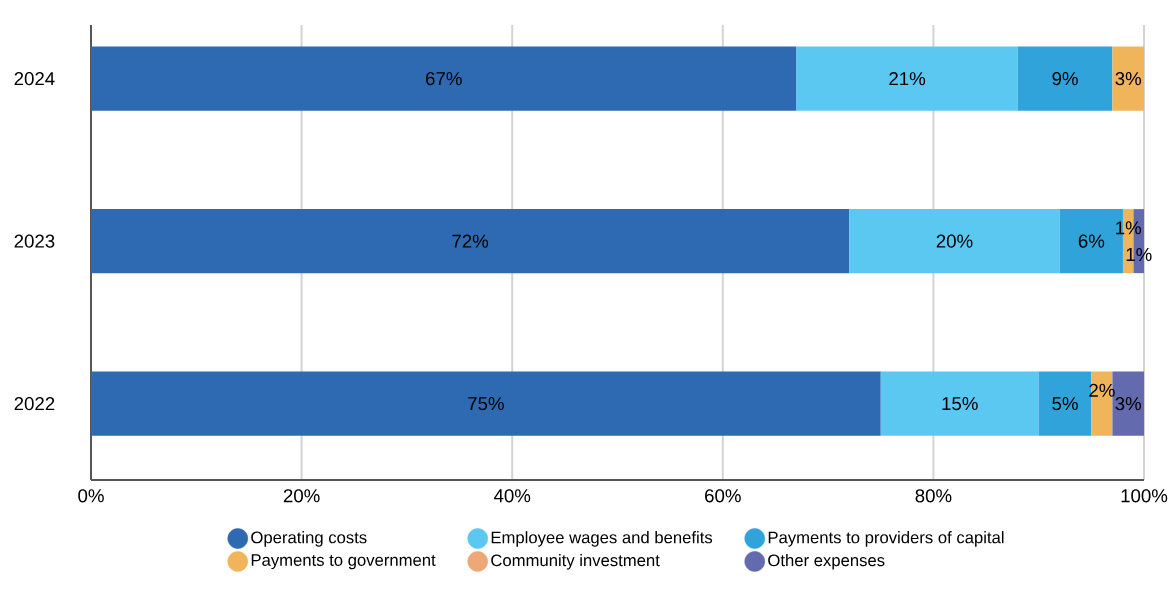  I want to click on x-tick-label: 40%, so click(512, 496).